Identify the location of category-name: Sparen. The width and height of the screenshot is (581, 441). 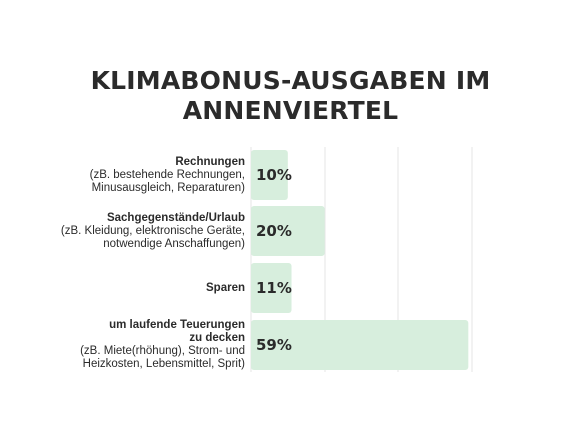
(225, 287).